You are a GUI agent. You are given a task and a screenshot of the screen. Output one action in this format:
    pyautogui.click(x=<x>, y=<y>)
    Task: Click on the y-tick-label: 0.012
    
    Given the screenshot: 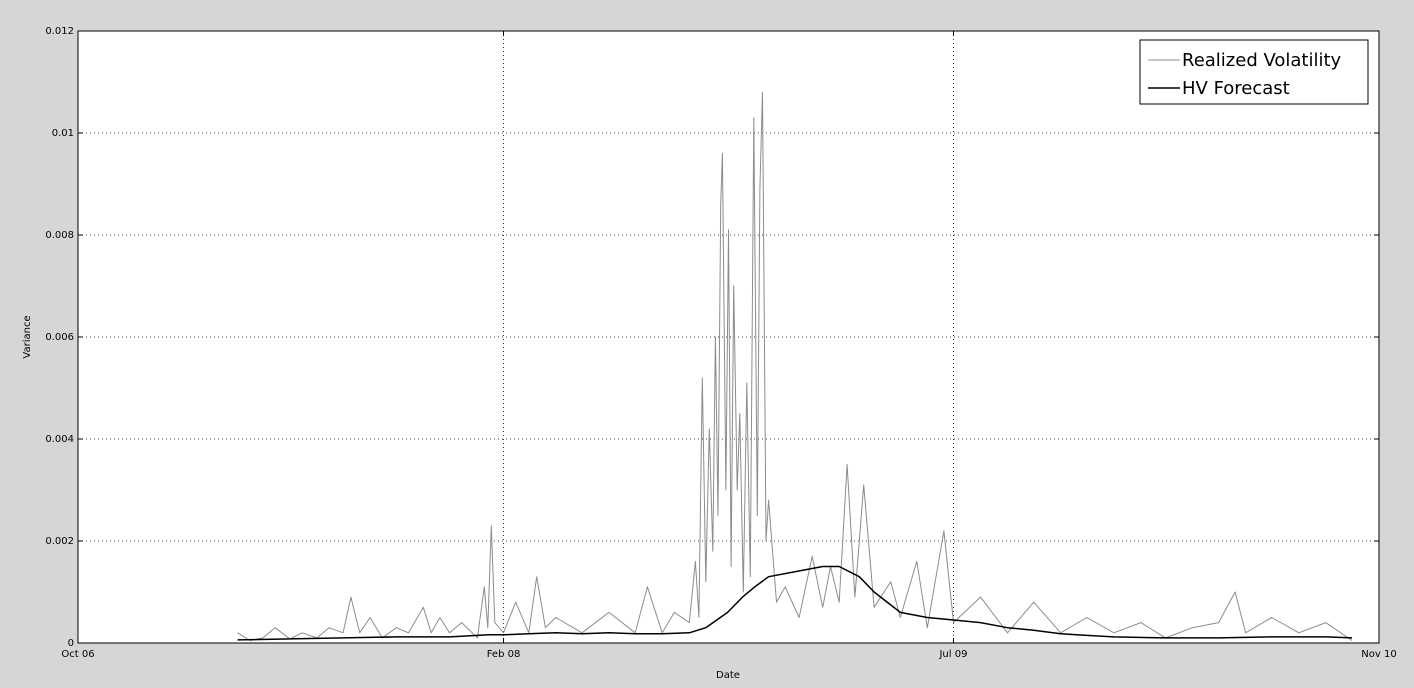 What is the action you would take?
    pyautogui.click(x=59, y=31)
    